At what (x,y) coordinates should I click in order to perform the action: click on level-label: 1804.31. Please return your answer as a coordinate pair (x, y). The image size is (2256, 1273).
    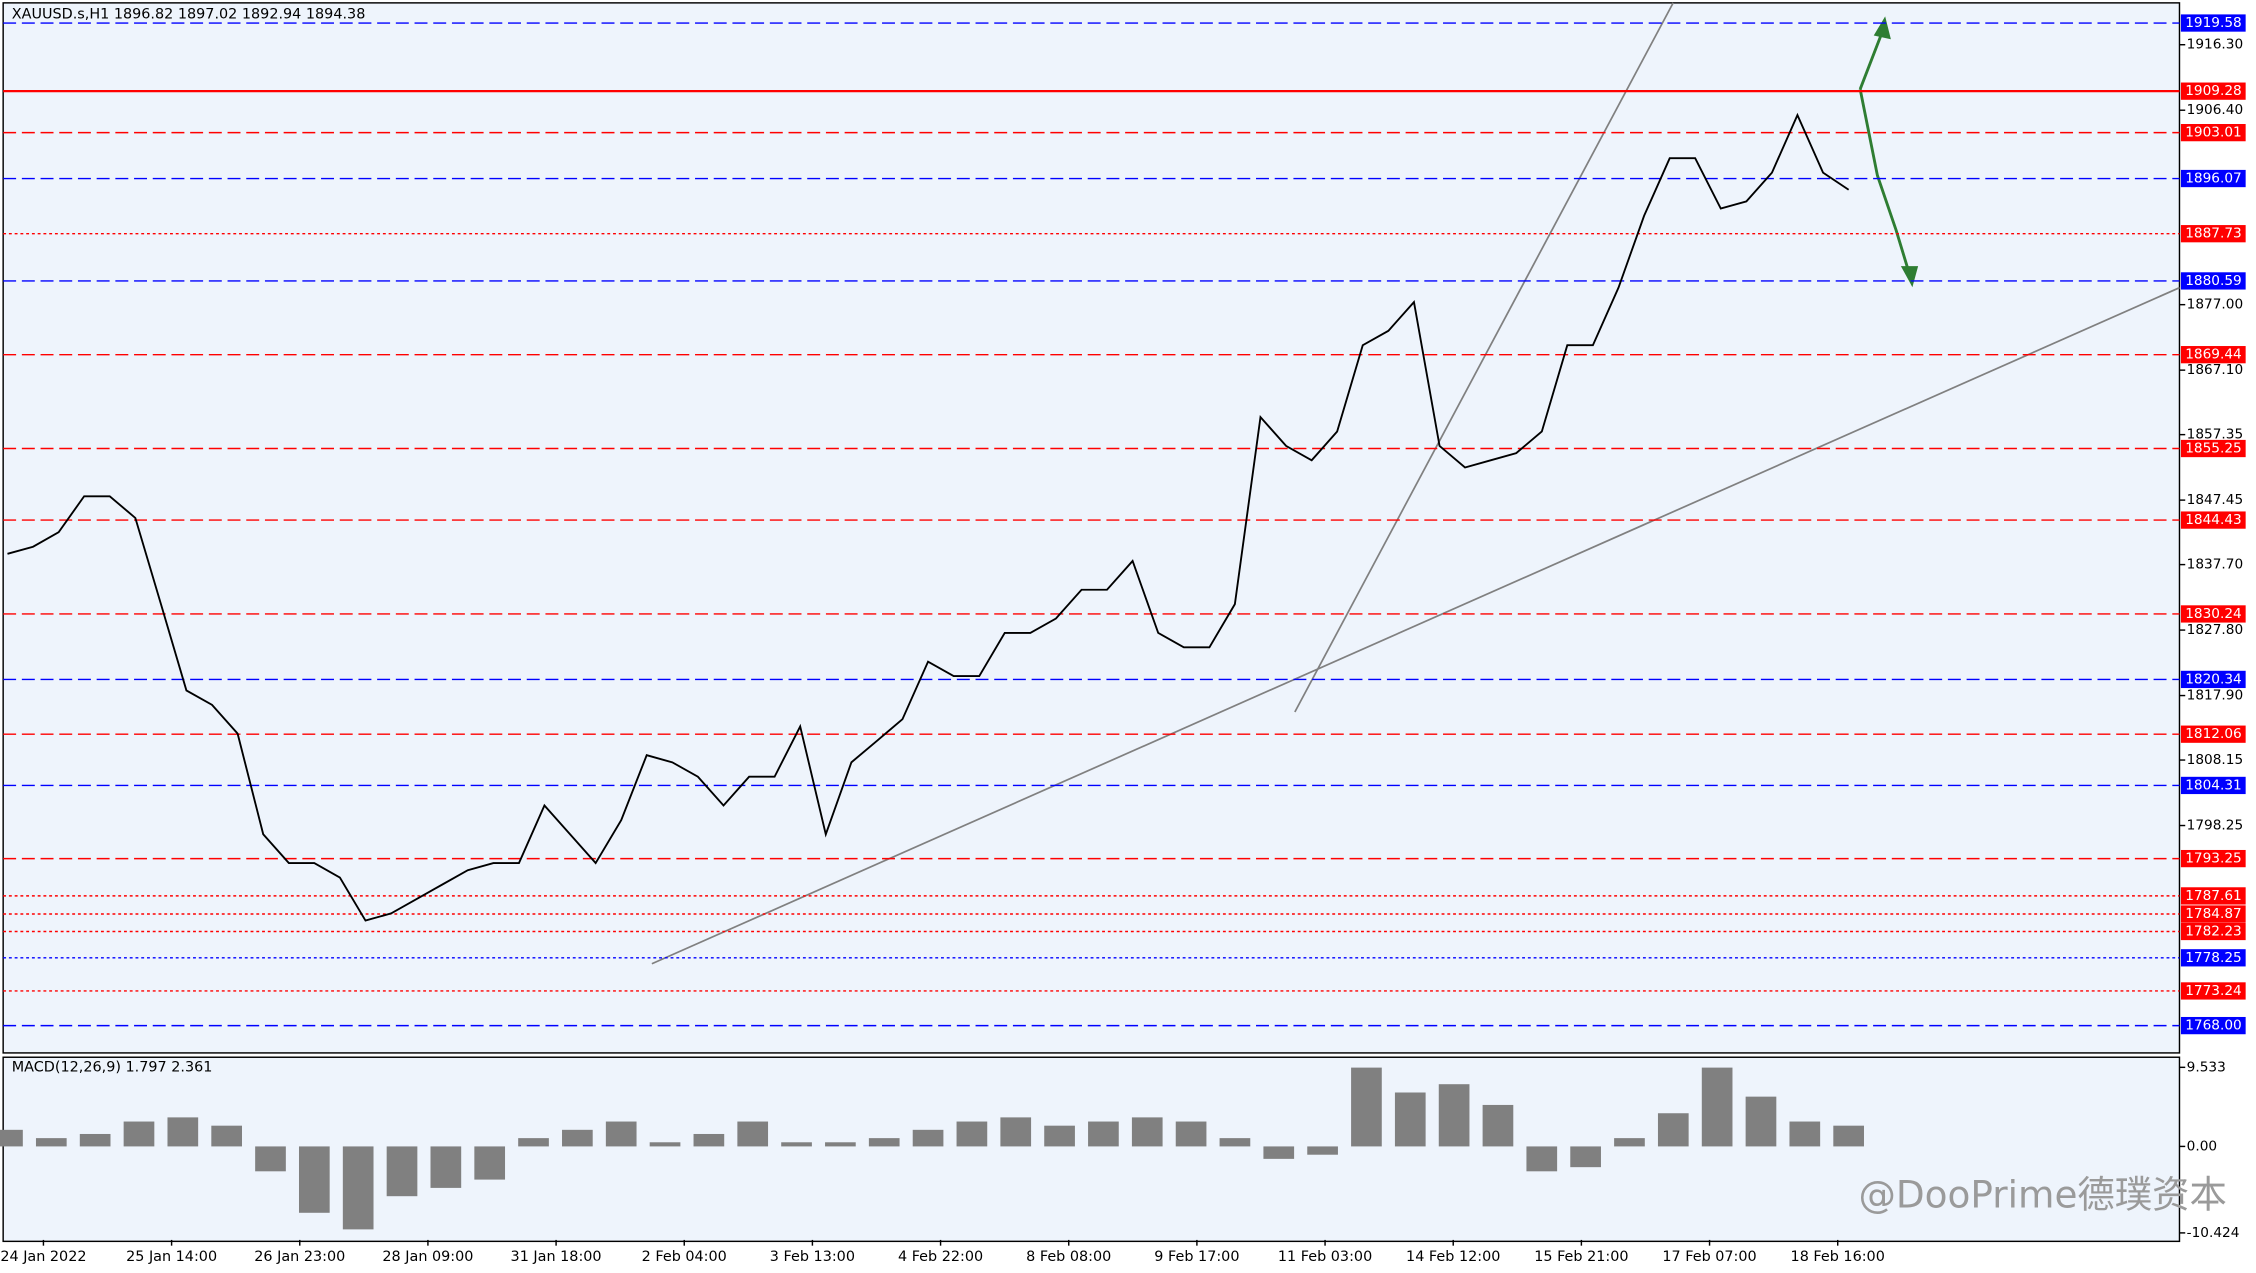
    Looking at the image, I should click on (2213, 785).